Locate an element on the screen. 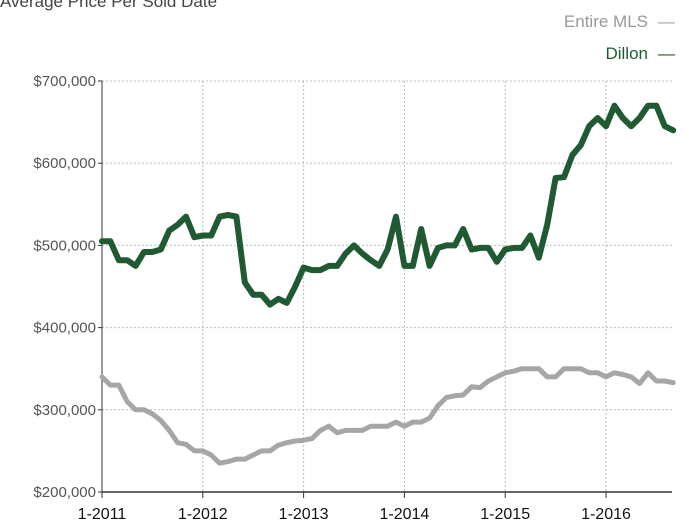 This screenshot has width=689, height=525. y-tick-label: $400,000 is located at coordinates (64, 328).